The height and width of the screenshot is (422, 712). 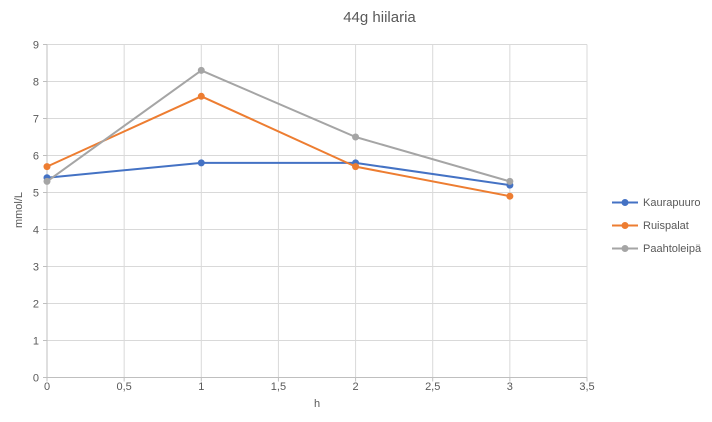 I want to click on y-tick-label: 0, so click(x=36, y=379).